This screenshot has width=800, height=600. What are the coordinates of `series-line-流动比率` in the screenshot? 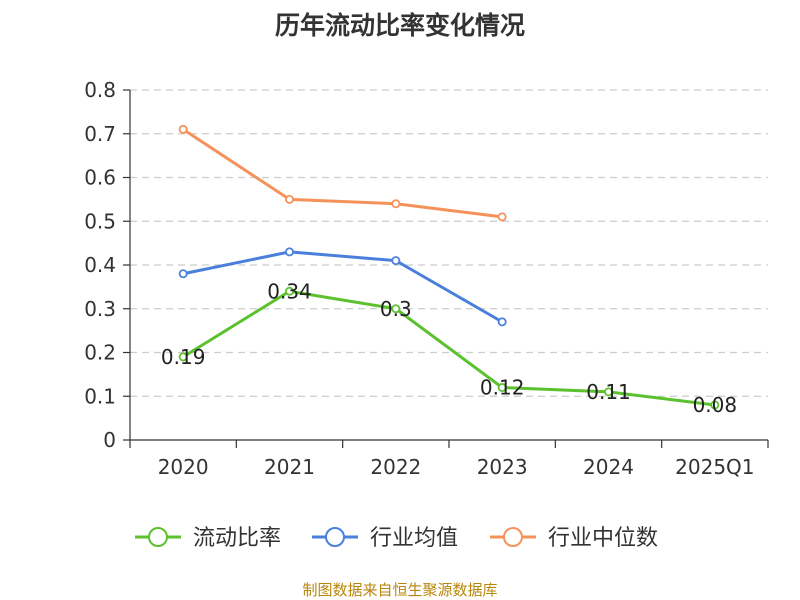 It's located at (449, 348).